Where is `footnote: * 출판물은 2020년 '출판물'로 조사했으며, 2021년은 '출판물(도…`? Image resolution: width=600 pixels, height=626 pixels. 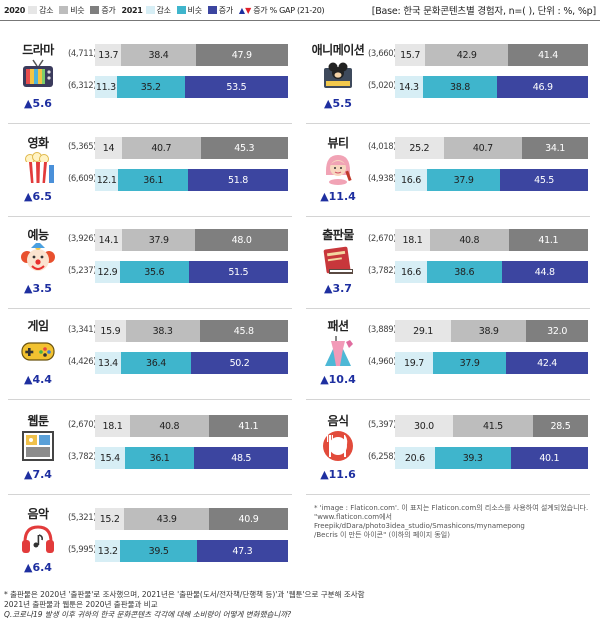
footnote: * 출판물은 2020년 '출판물'로 조사했으며, 2021년은 '출판물(도… is located at coordinates (299, 605).